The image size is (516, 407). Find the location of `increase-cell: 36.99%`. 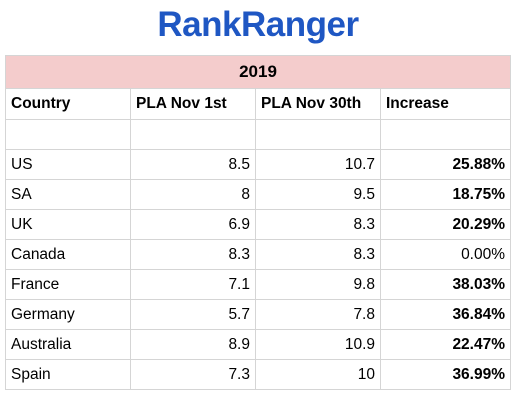

increase-cell: 36.99% is located at coordinates (445, 374).